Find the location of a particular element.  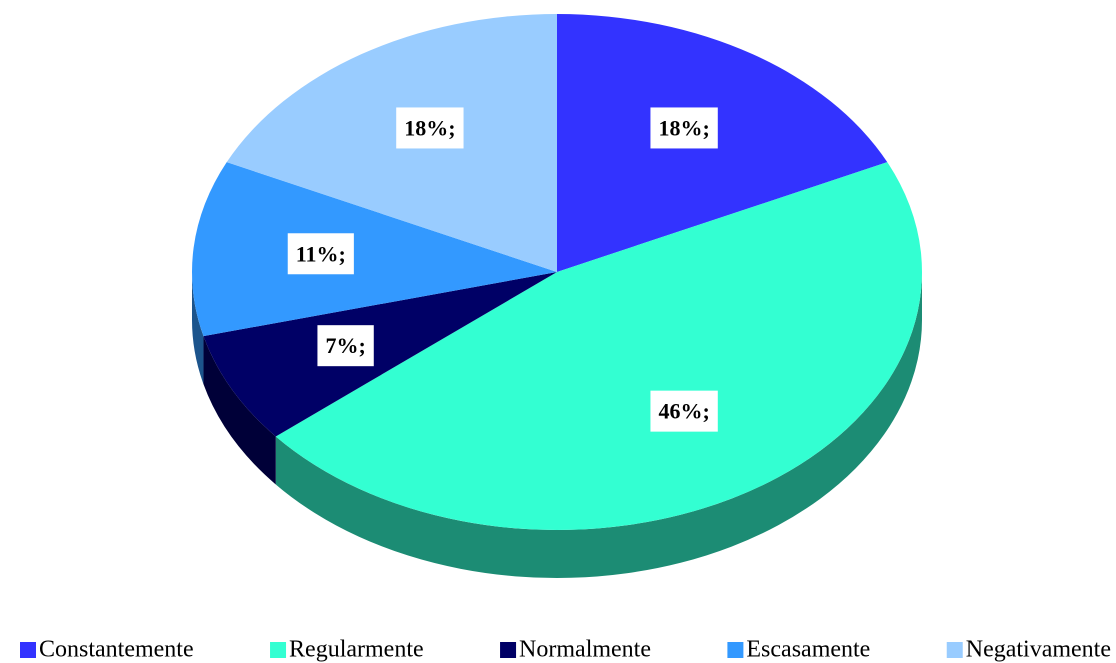

data-label: 11%; is located at coordinates (320, 254).